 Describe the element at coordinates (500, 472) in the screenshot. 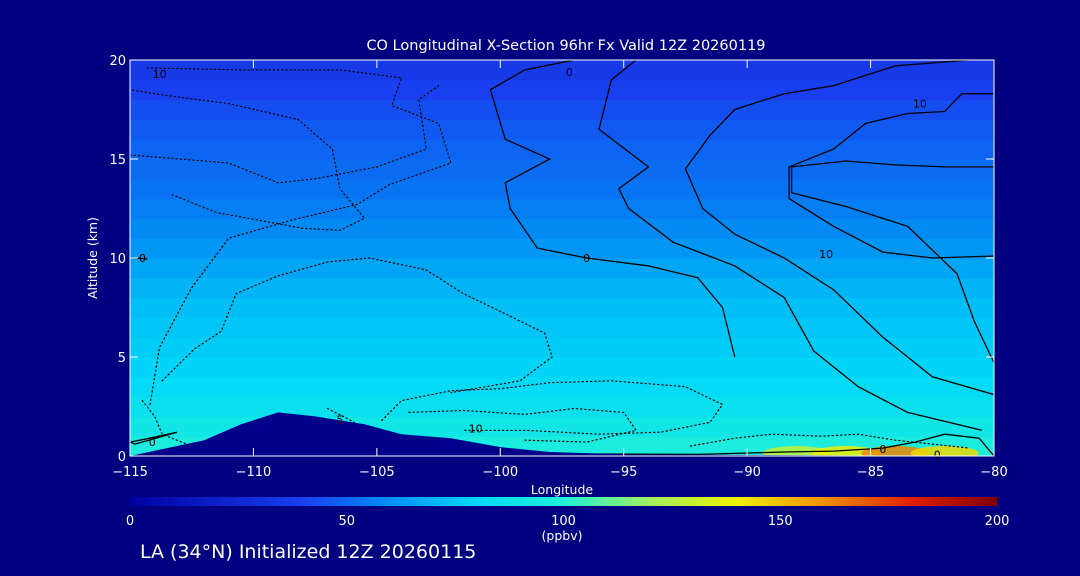

I see `x-tick-label: −100` at that location.